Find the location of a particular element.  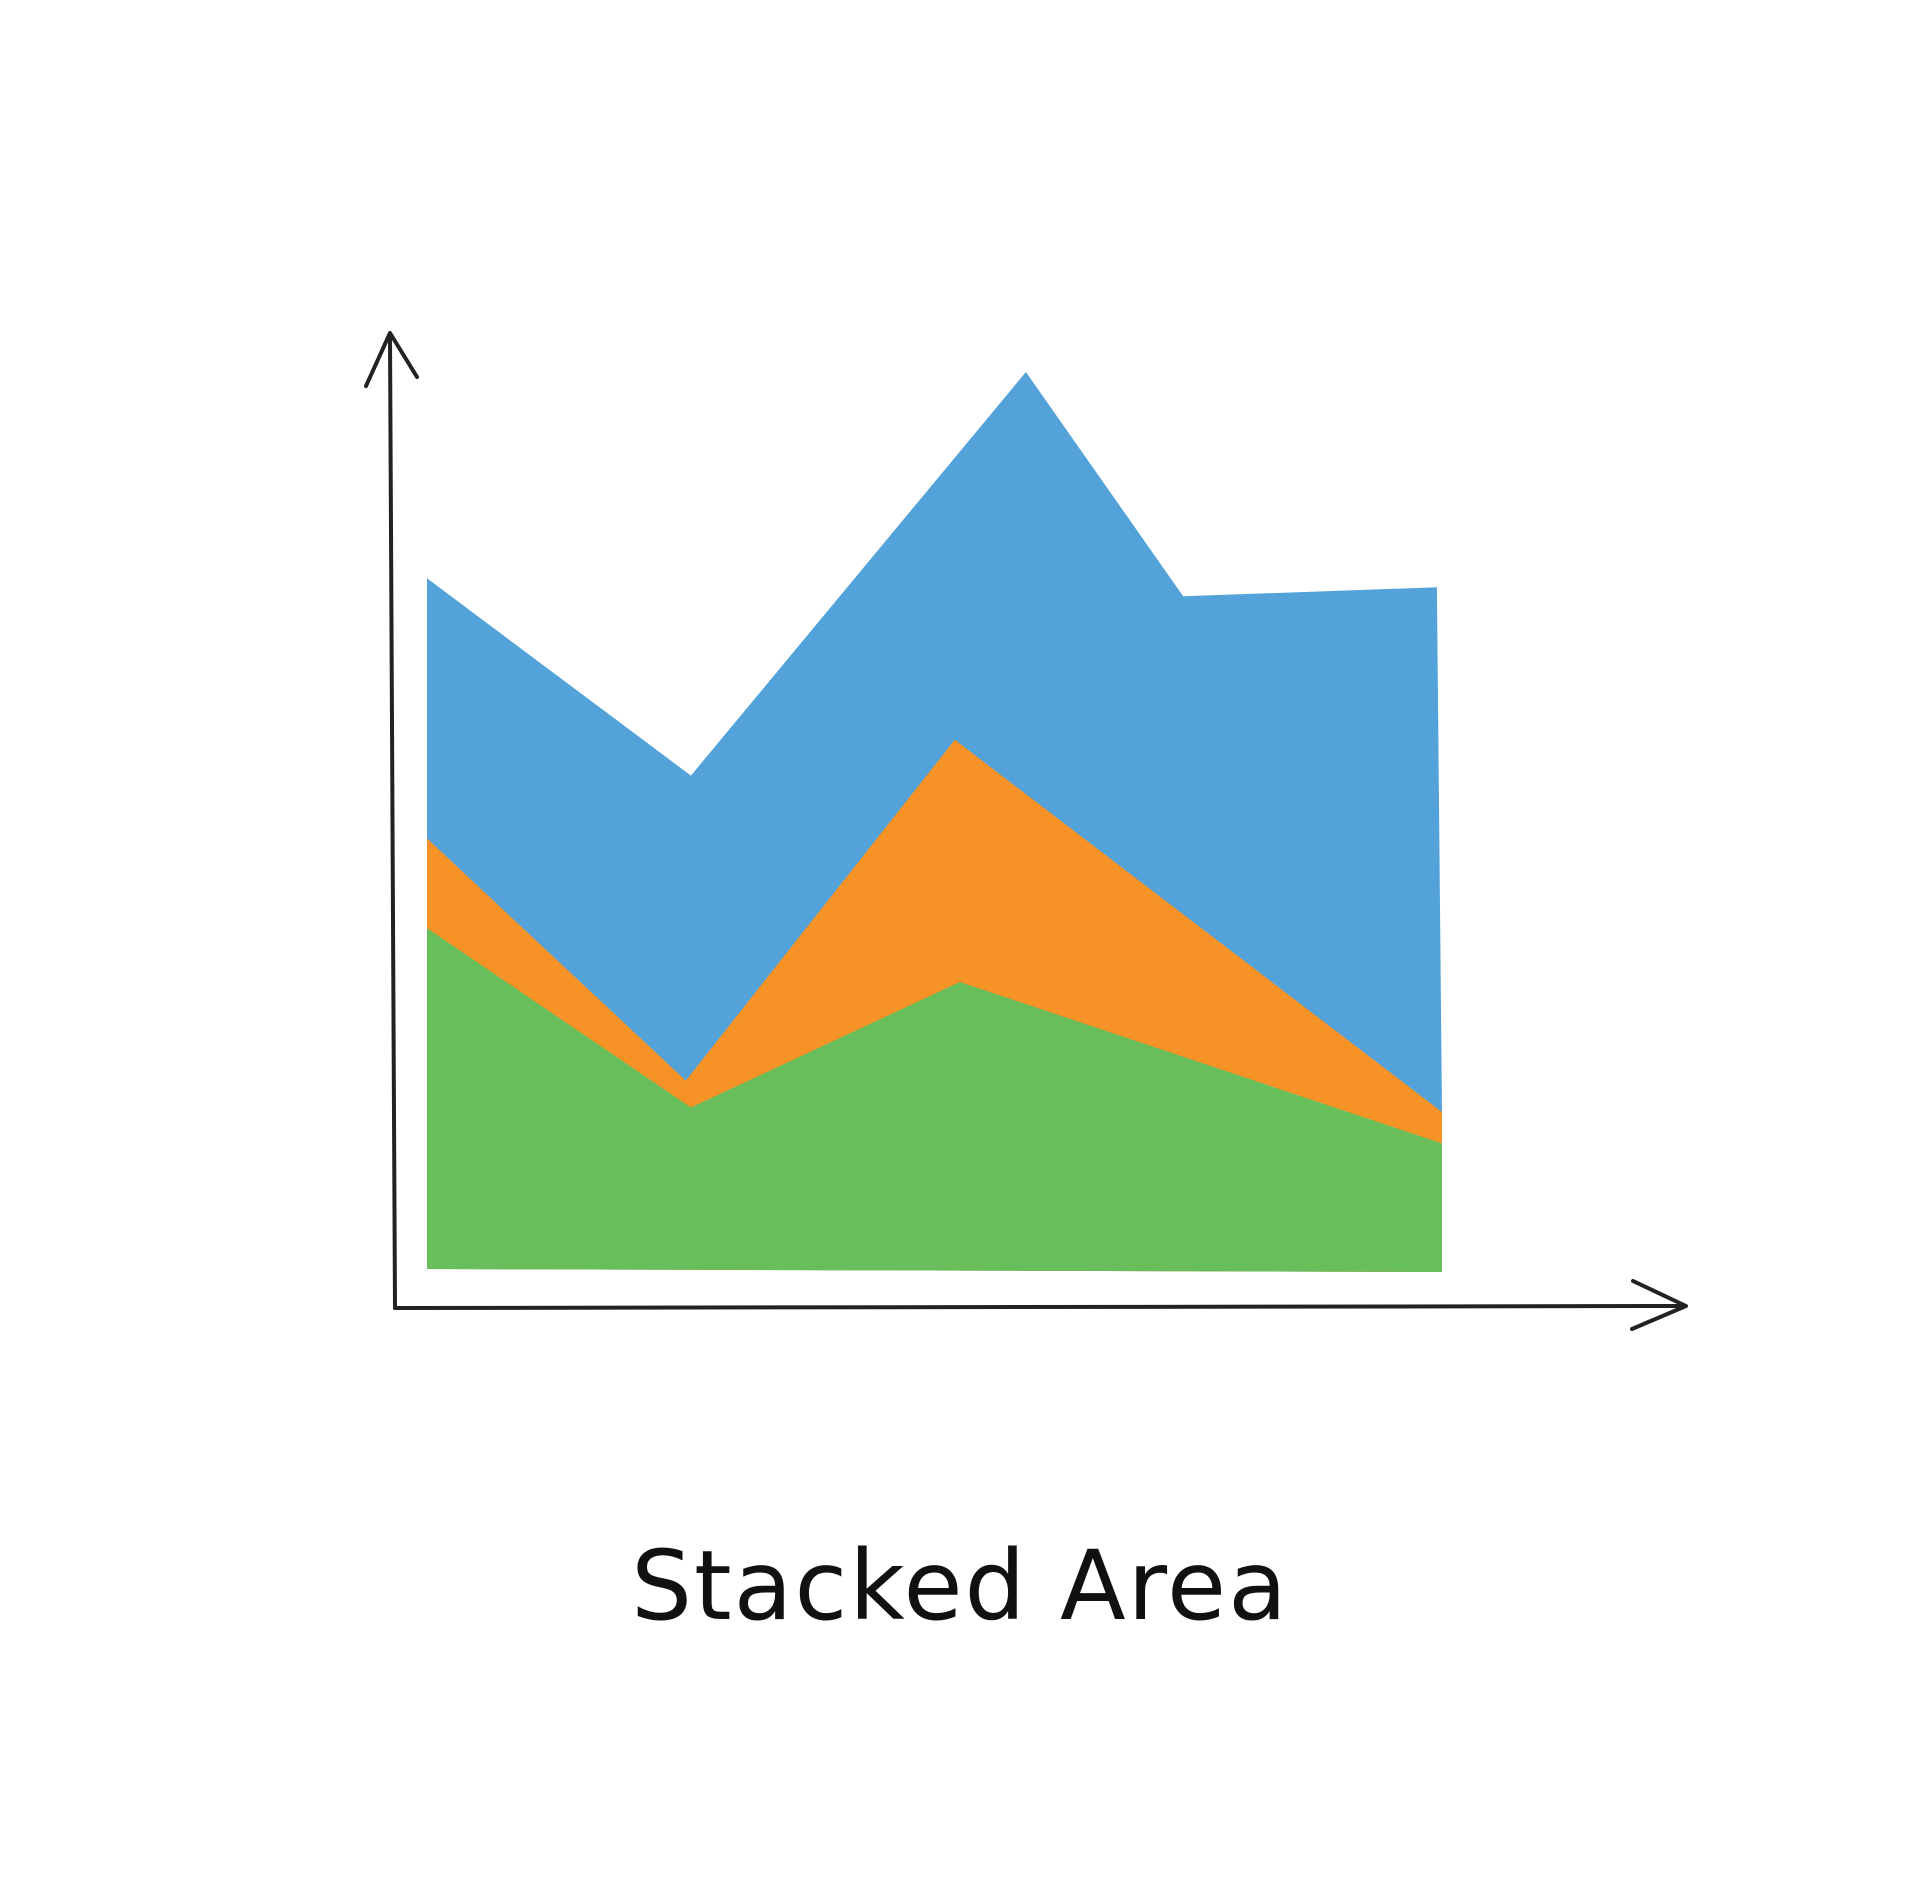

y-axis-arrowhead is located at coordinates (391, 359).